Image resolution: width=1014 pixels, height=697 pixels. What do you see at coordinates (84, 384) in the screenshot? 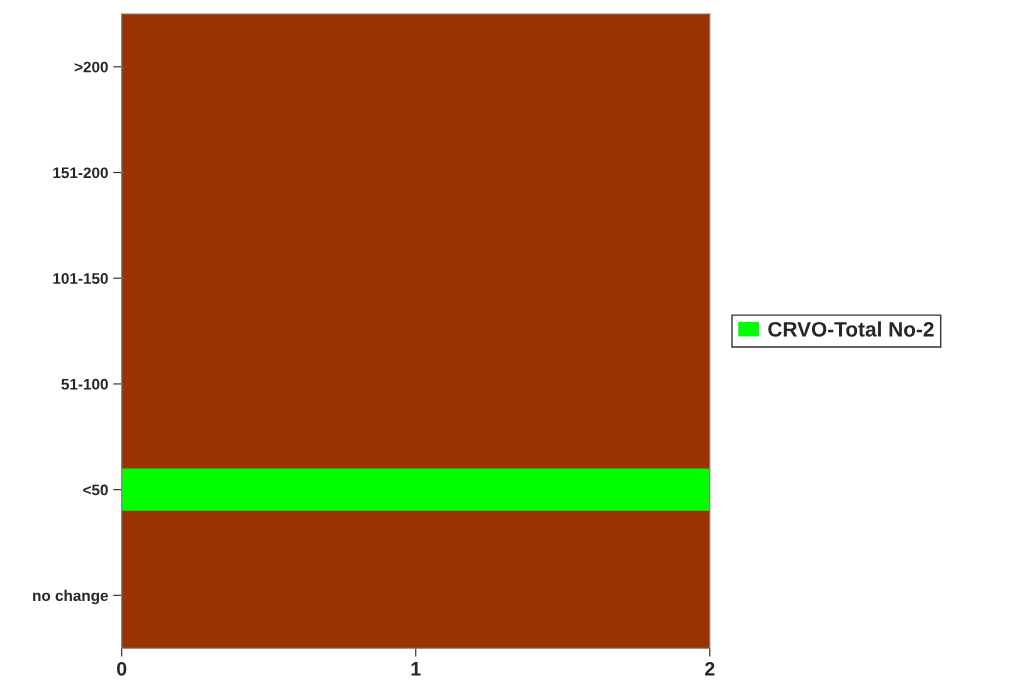
I see `y-tick-label: 51-100` at bounding box center [84, 384].